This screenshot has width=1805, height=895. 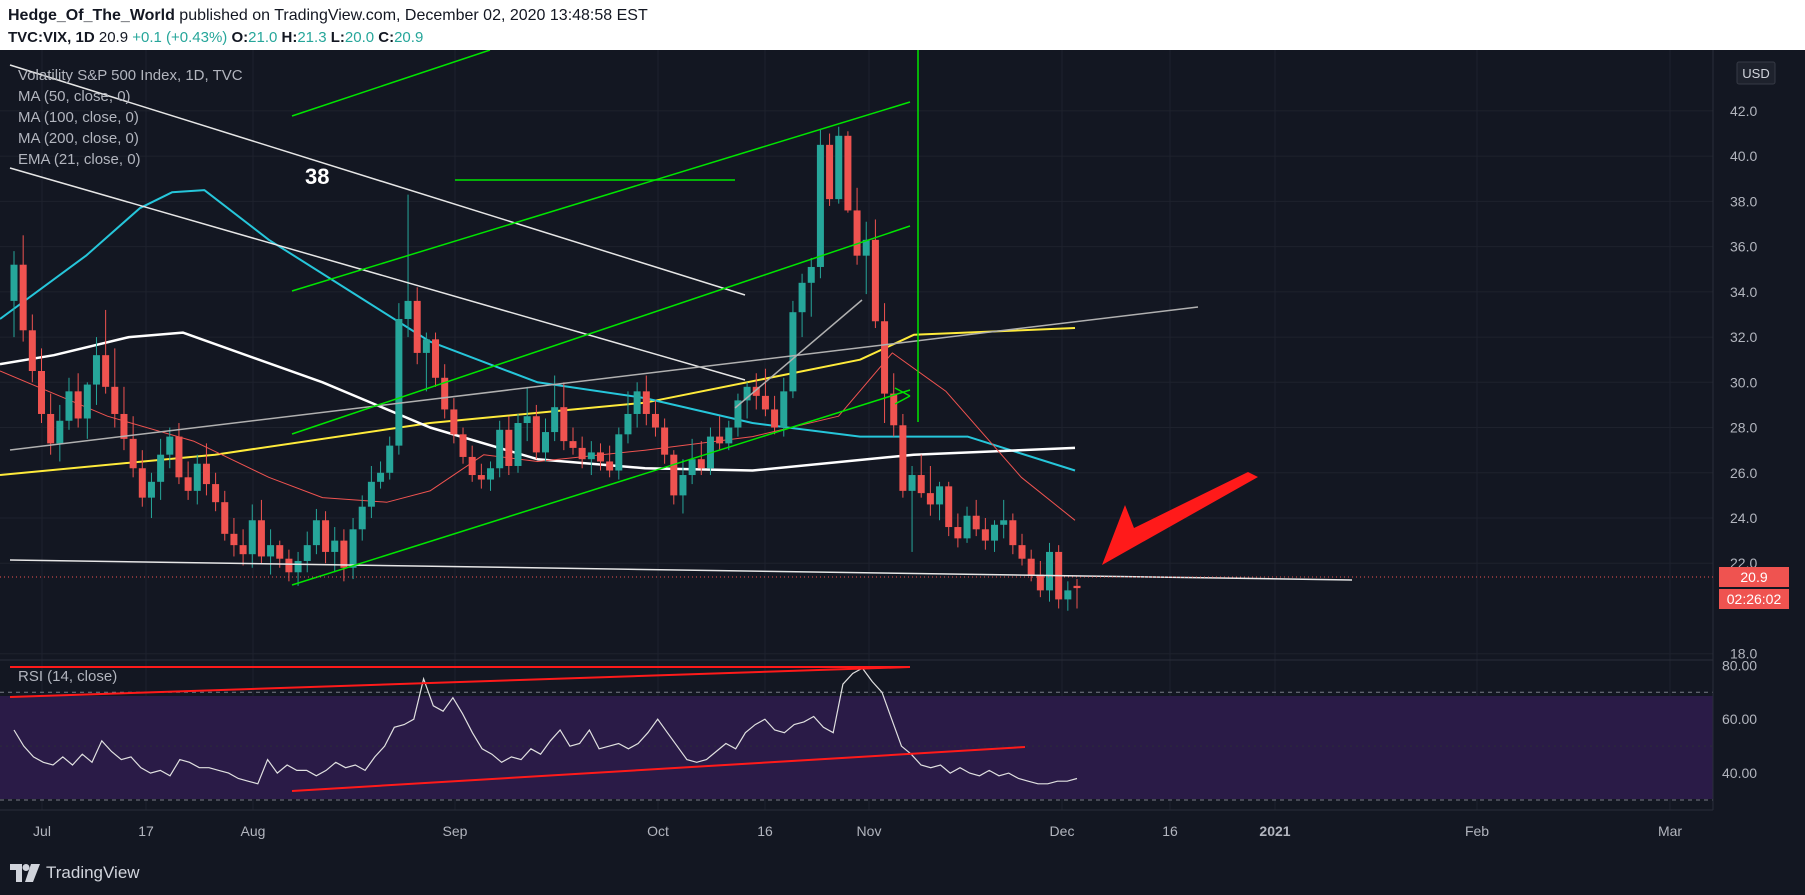 I want to click on price-tick-label: 28.0, so click(x=1743, y=428).